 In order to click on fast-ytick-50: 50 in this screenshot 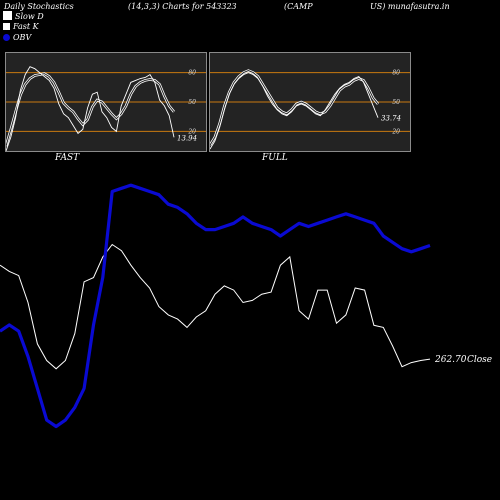, I will do `click(192, 102)`.